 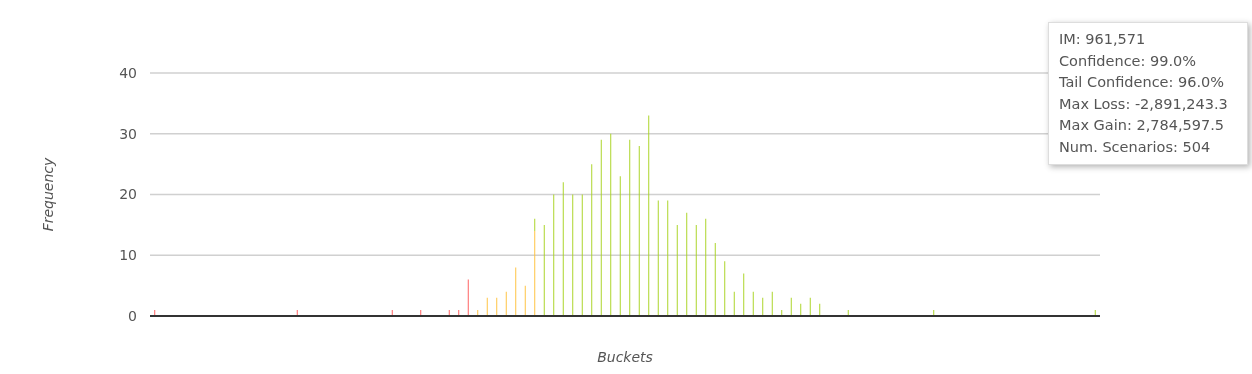 What do you see at coordinates (128, 194) in the screenshot?
I see `y-tick-label: 20` at bounding box center [128, 194].